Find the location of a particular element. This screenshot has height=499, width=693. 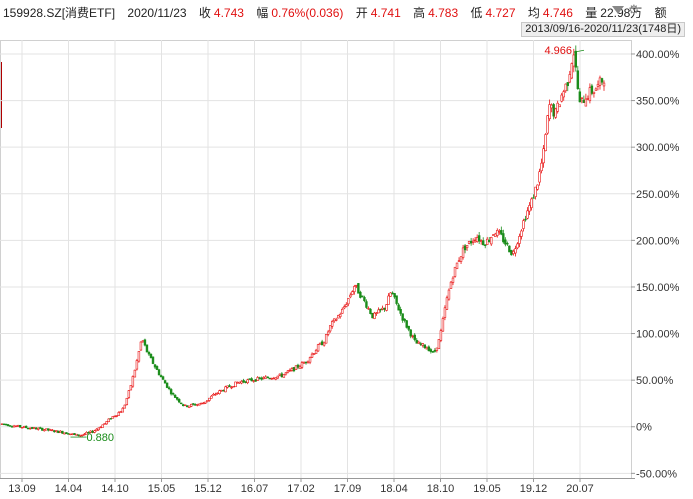

x-tick-label: 20.07 is located at coordinates (580, 489).